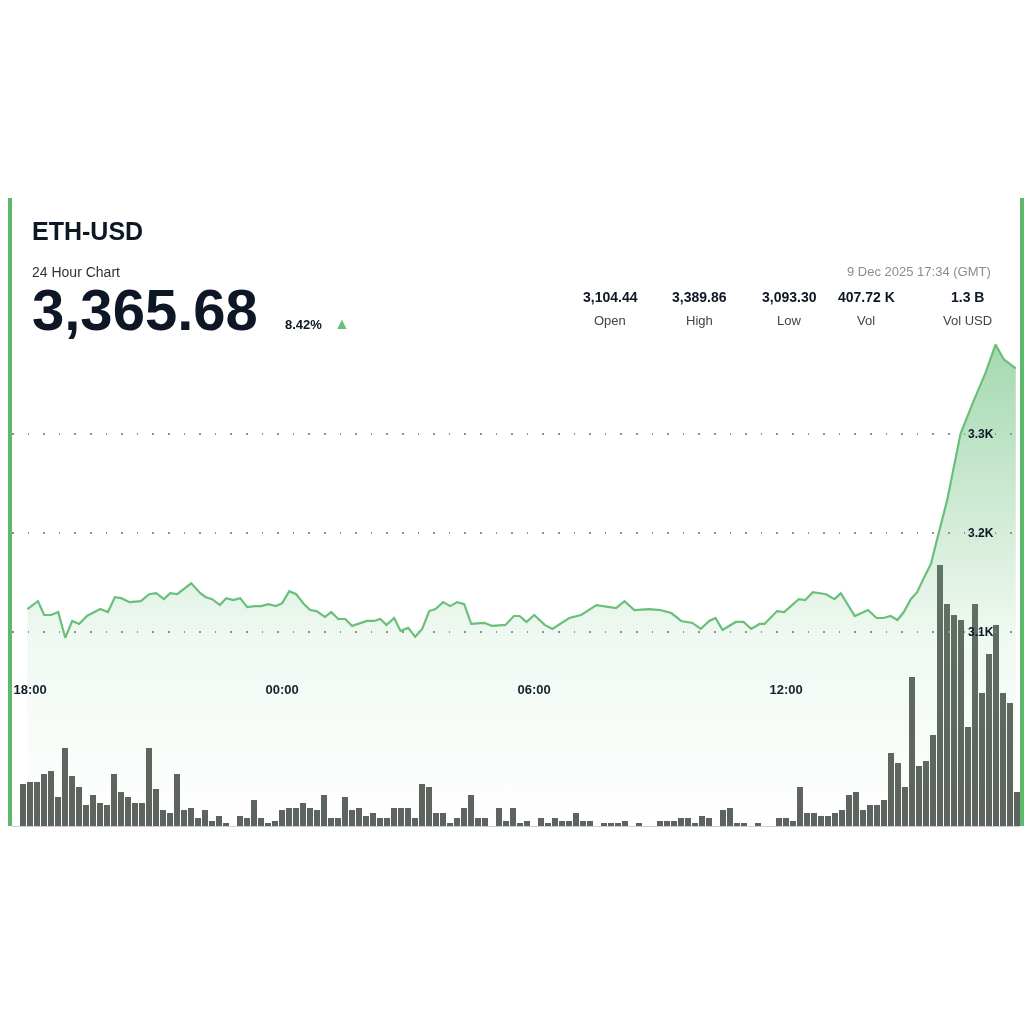 Image resolution: width=1024 pixels, height=1024 pixels. What do you see at coordinates (610, 297) in the screenshot?
I see `annotation: 3,104.44` at bounding box center [610, 297].